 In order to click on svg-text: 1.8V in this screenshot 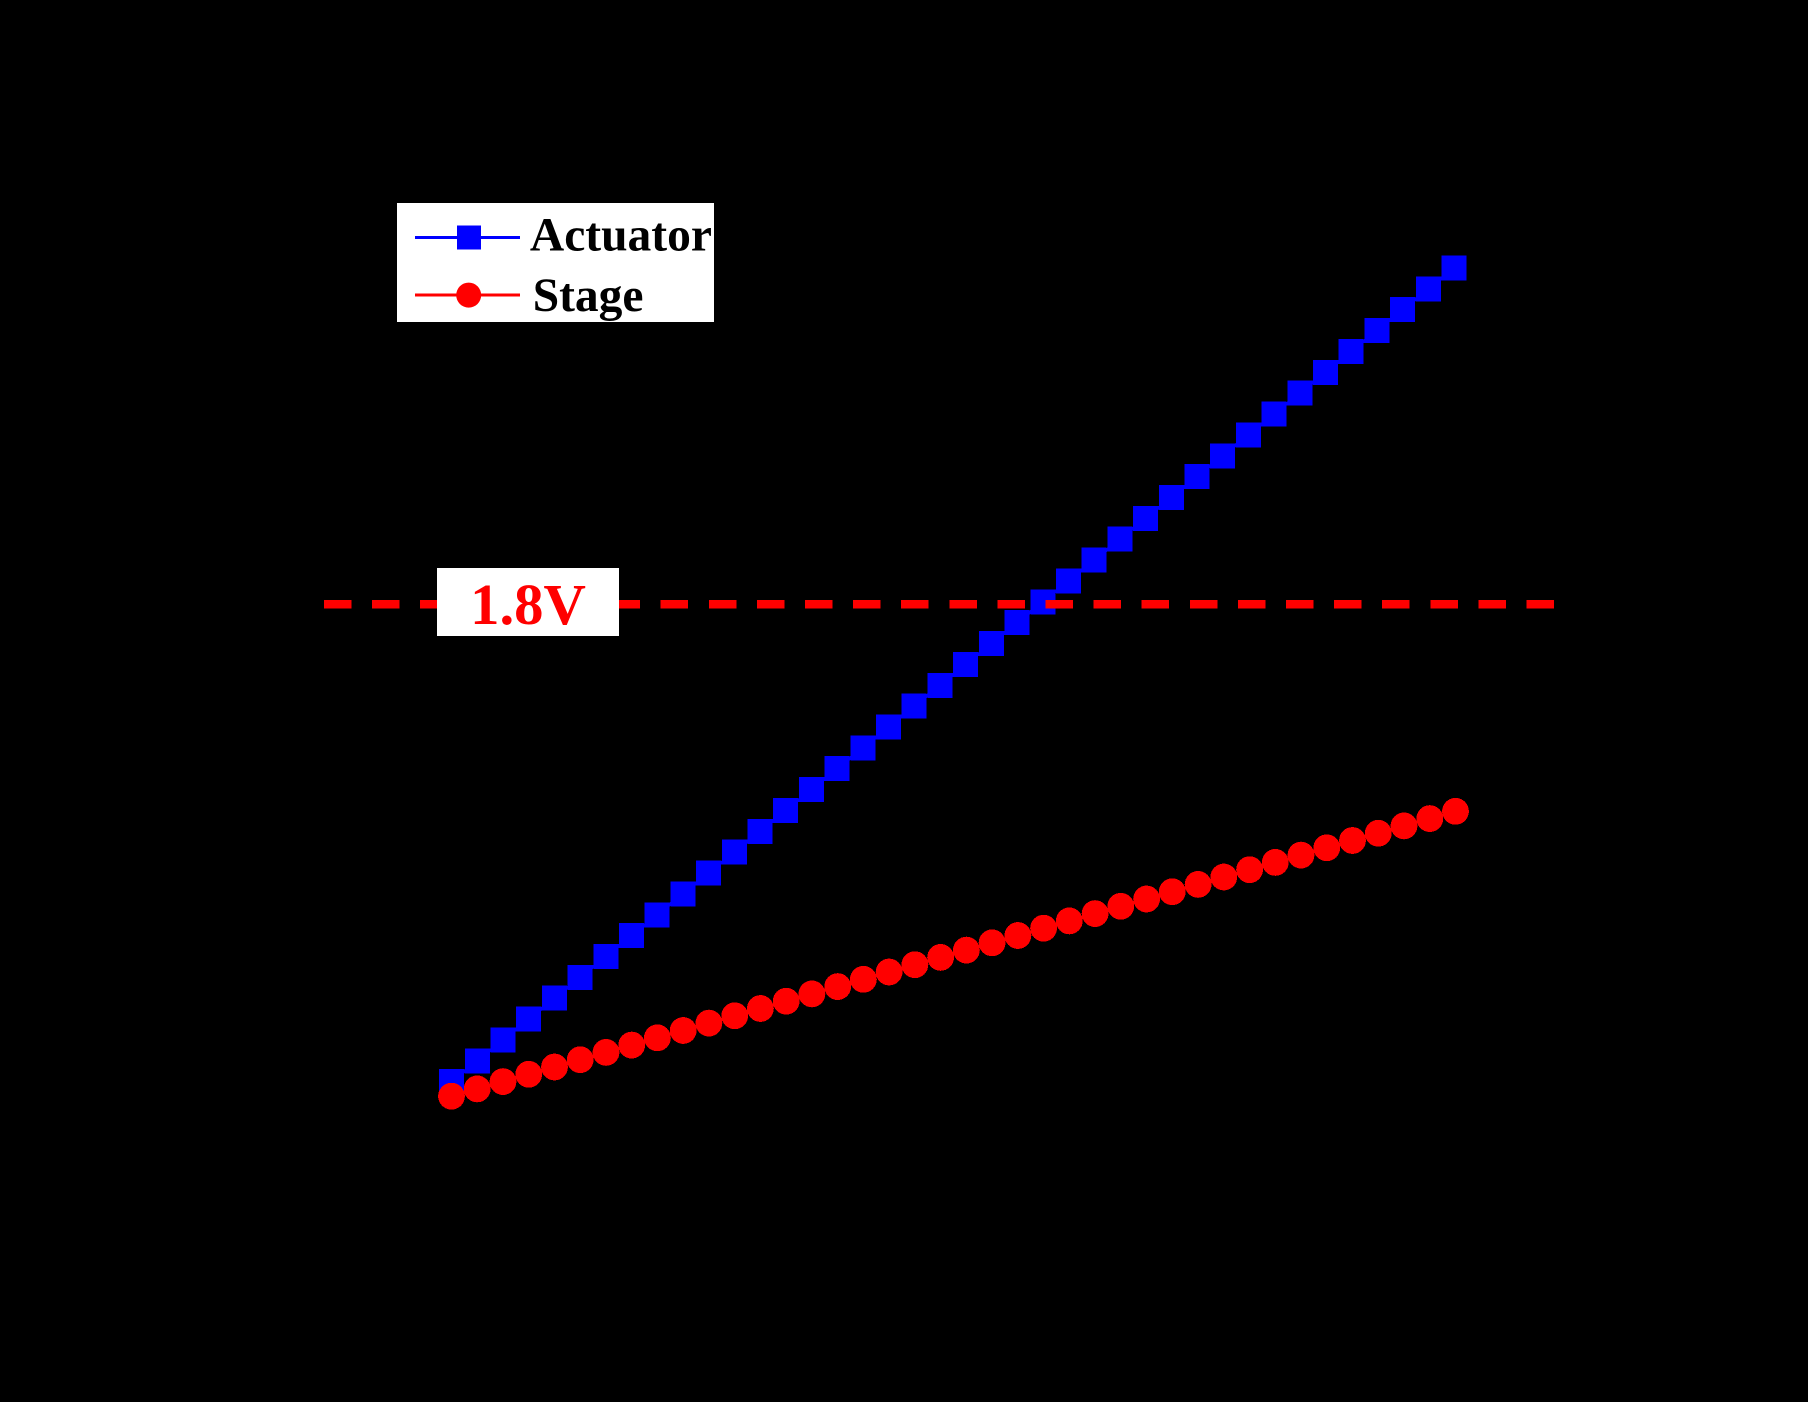, I will do `click(528, 604)`.